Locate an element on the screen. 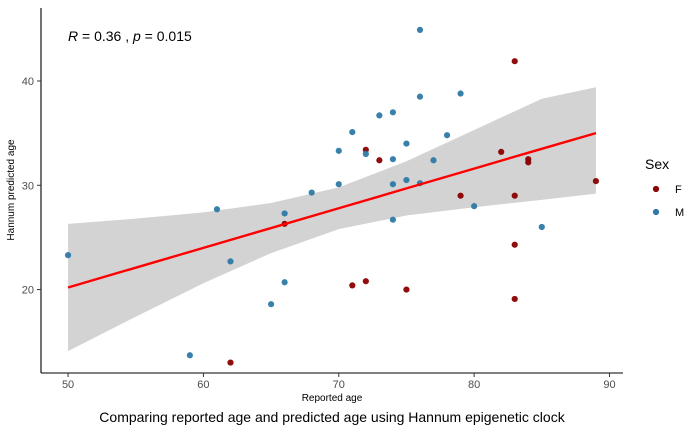 This screenshot has width=700, height=432. legend-title: Sex is located at coordinates (657, 164).